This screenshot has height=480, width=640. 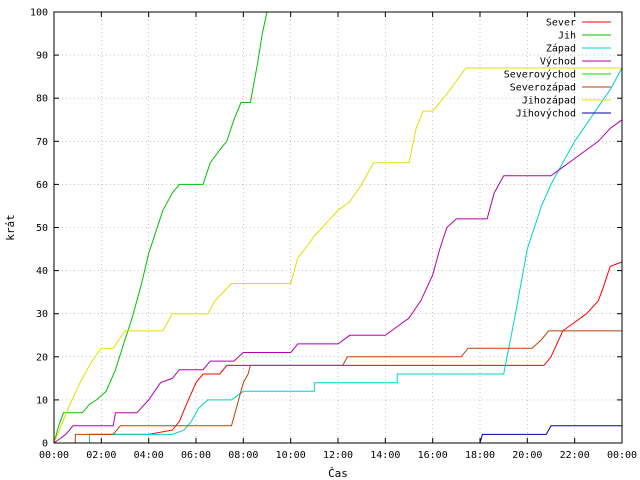 What do you see at coordinates (338, 473) in the screenshot?
I see `x-axis-label: Čas` at bounding box center [338, 473].